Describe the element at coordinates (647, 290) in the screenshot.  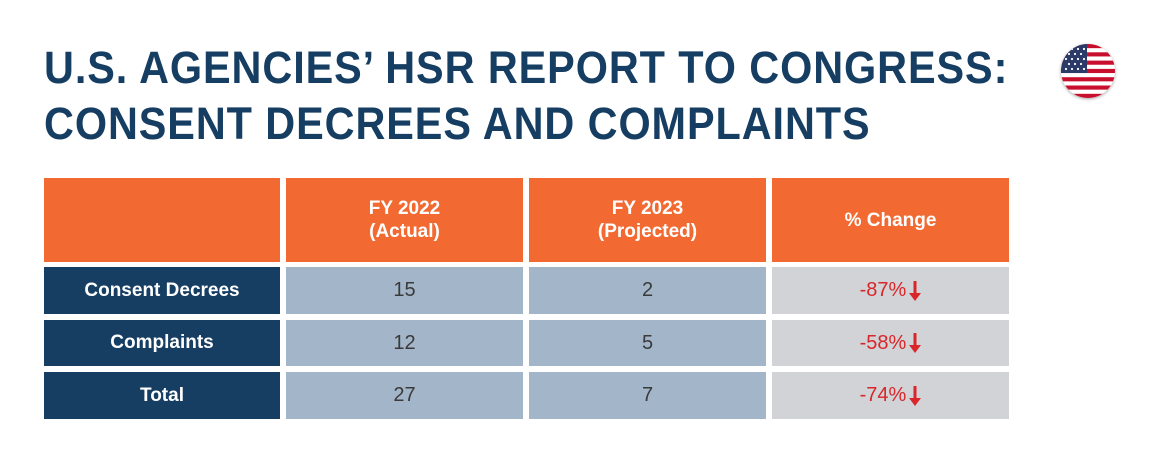
I see `cell-consent-decrees-fy2023: 2` at that location.